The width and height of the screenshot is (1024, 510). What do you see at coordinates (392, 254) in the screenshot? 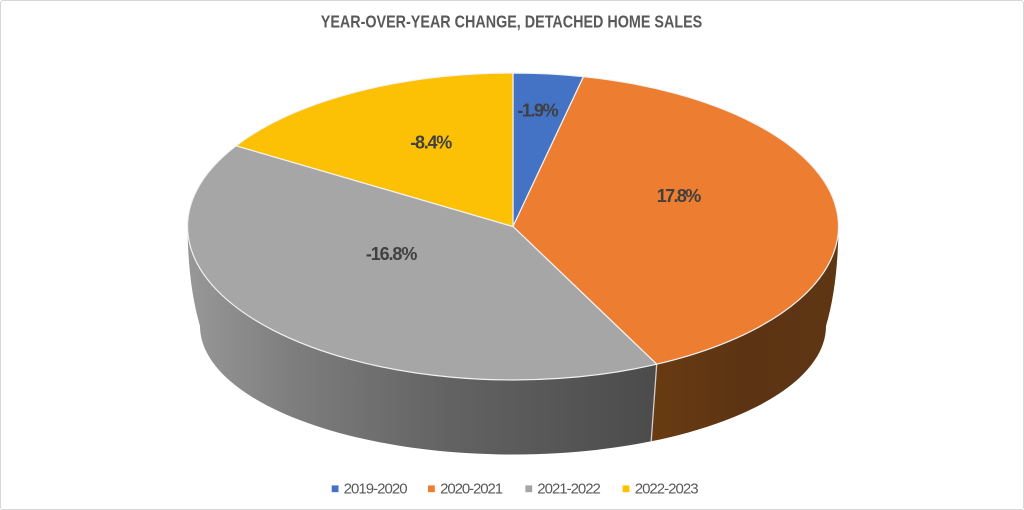
I see `svg-text: -16.8%` at bounding box center [392, 254].